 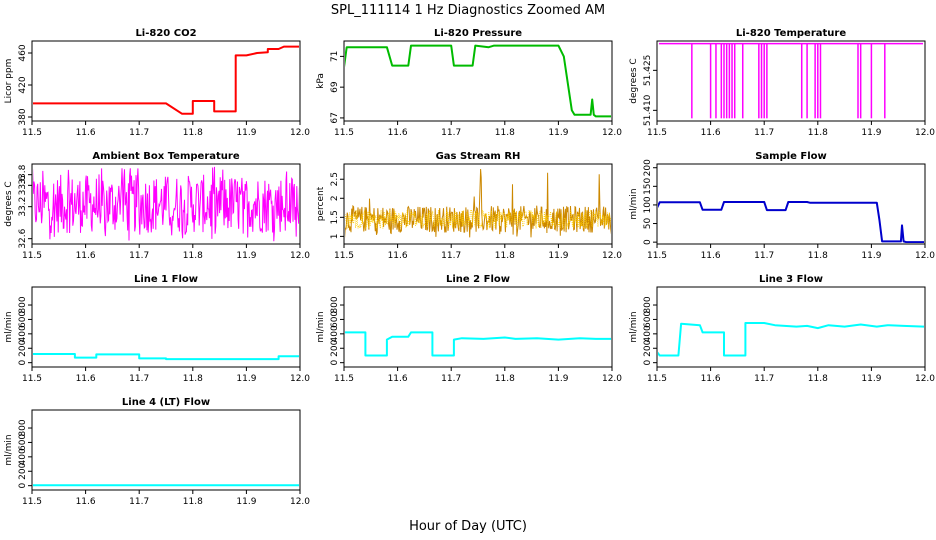 What do you see at coordinates (468, 10) in the screenshot?
I see `figure-title: SPL_111114 1 Hz Diagnostics Zoomed AM` at bounding box center [468, 10].